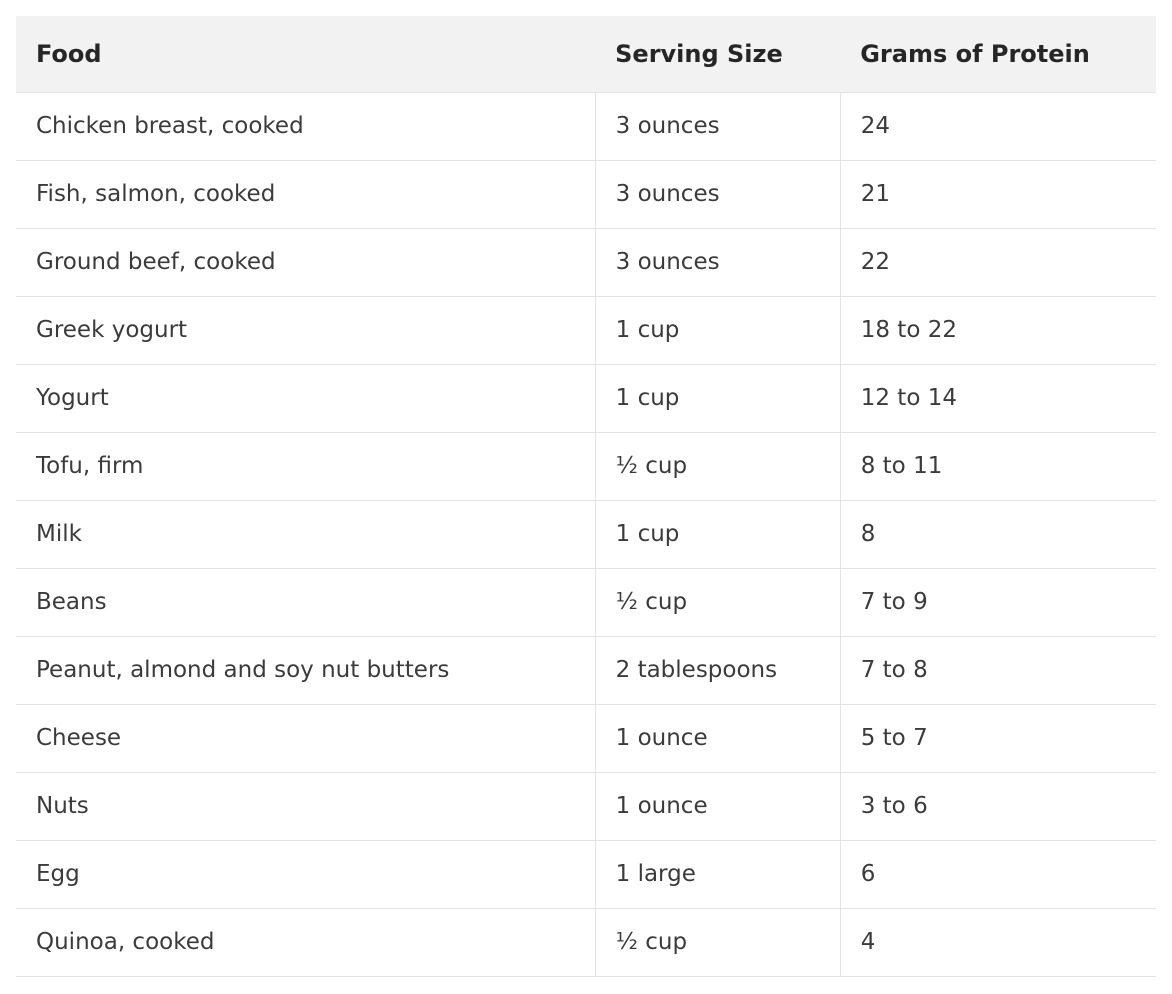 This screenshot has width=1172, height=994. I want to click on food-cell: Cheese, so click(306, 738).